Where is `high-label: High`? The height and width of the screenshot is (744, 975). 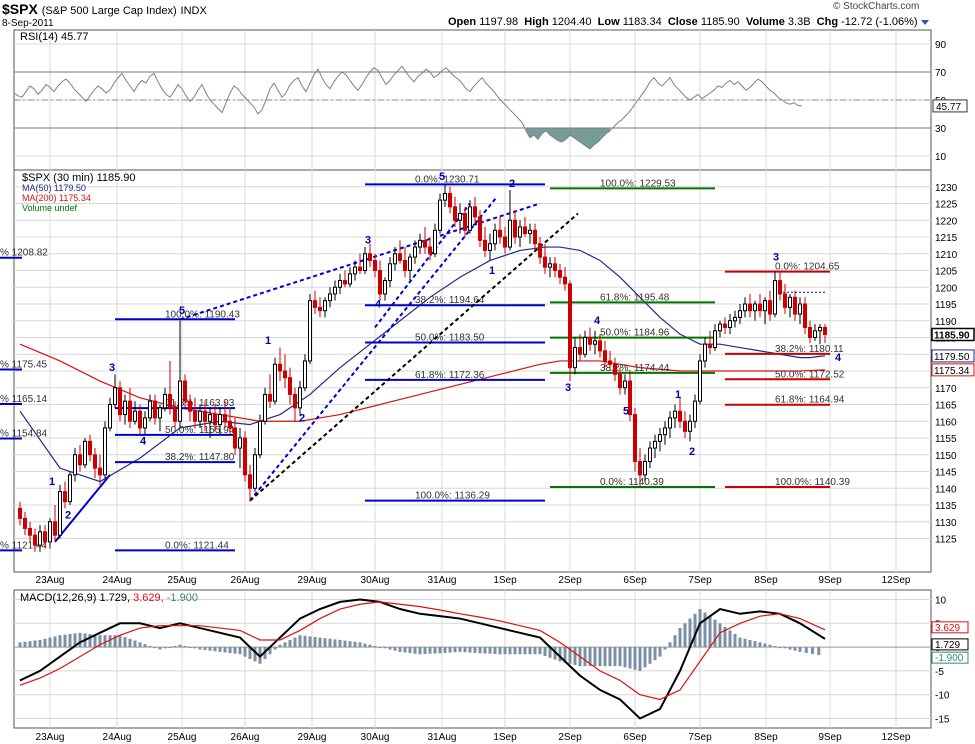 high-label: High is located at coordinates (536, 22).